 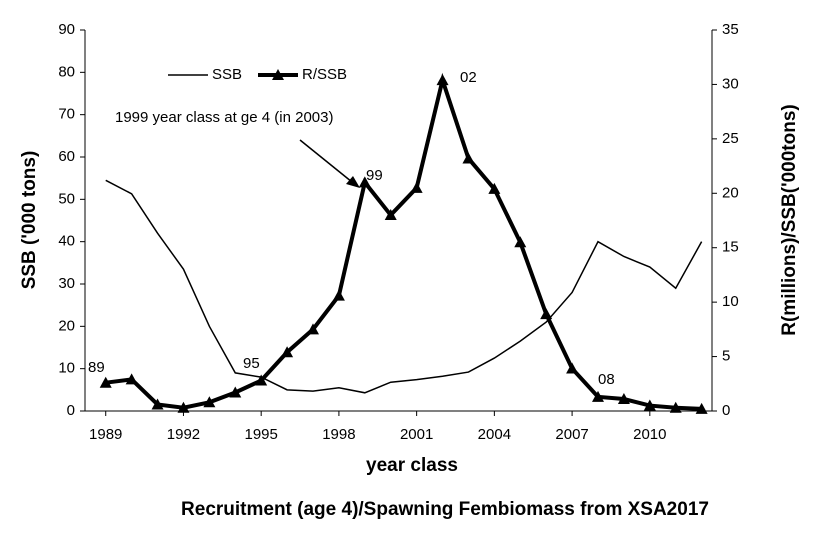 What do you see at coordinates (789, 220) in the screenshot?
I see `y2-axis-label: R(millions)/SSB('000tons)` at bounding box center [789, 220].